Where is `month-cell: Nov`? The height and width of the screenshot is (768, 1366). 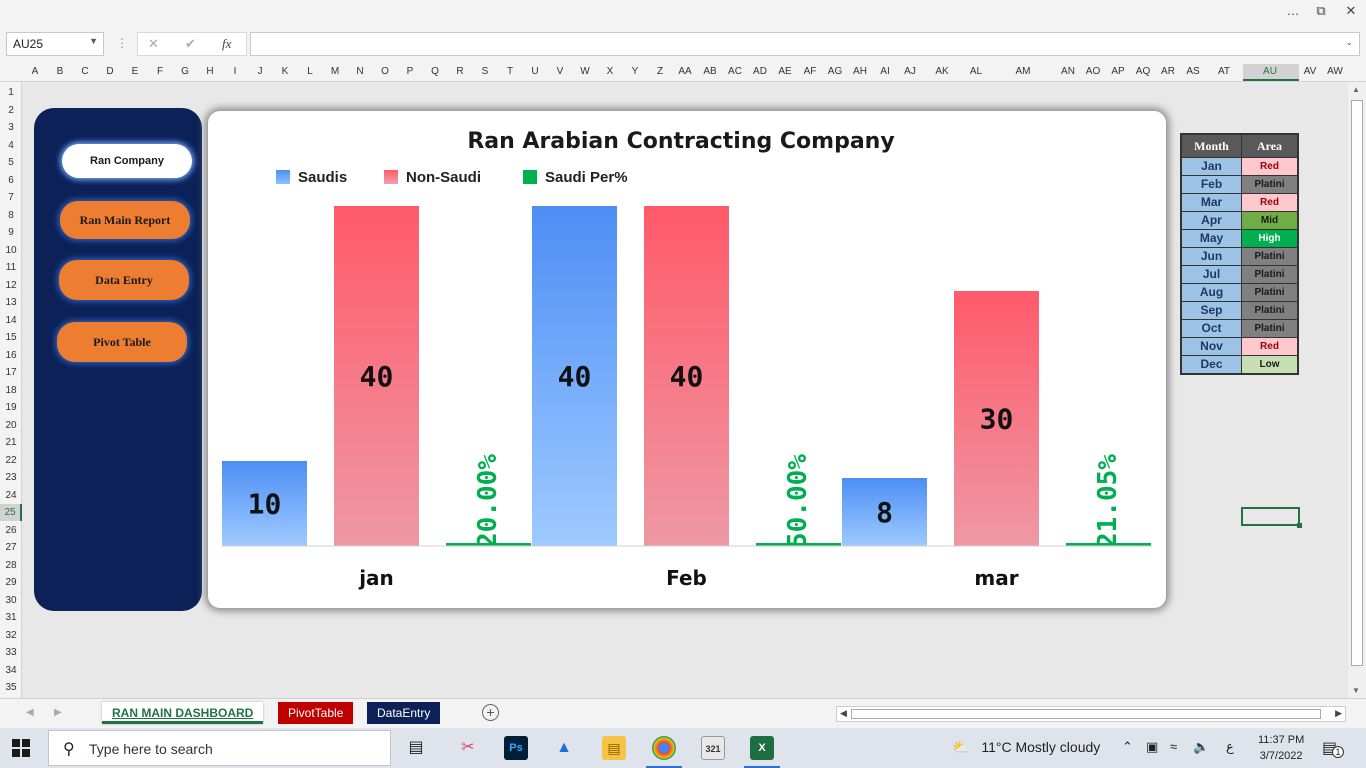 month-cell: Nov is located at coordinates (1212, 346).